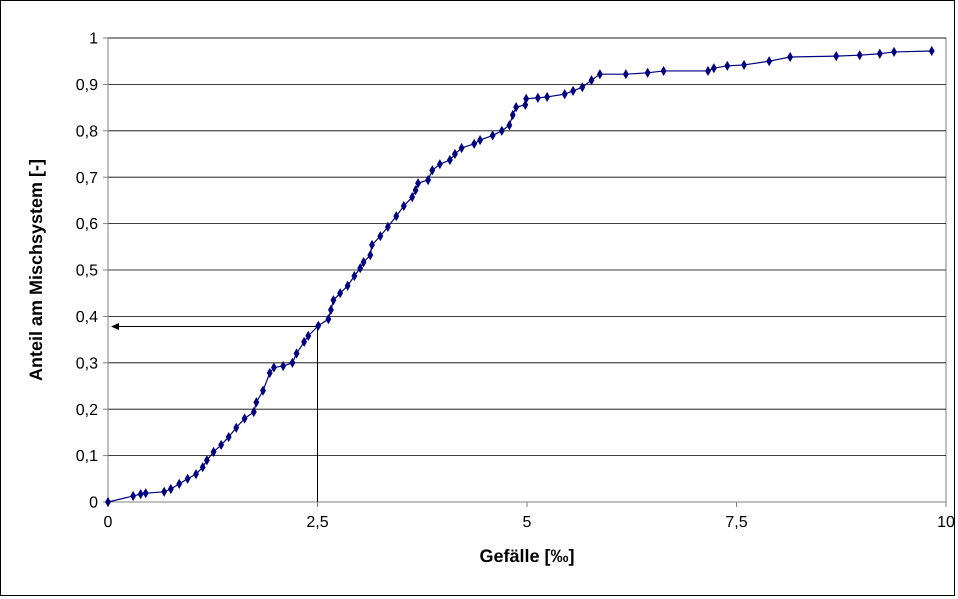 This screenshot has height=599, width=958. Describe the element at coordinates (87, 271) in the screenshot. I see `y-tick-label: 0,5` at that location.